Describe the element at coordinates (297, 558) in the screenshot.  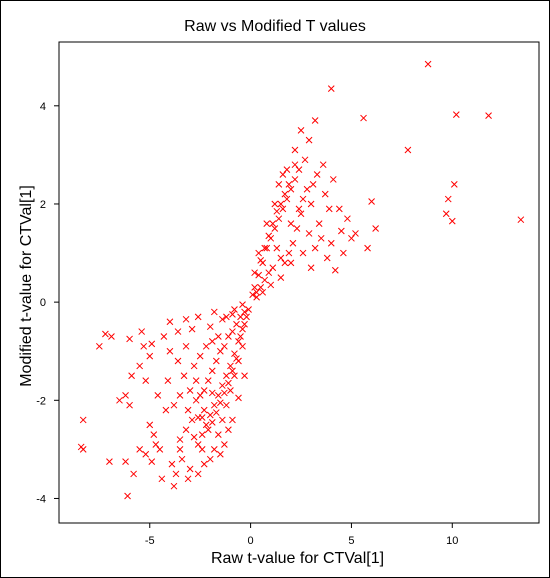
I see `x-axis-label: Raw t-value for CTVal[1]` at that location.